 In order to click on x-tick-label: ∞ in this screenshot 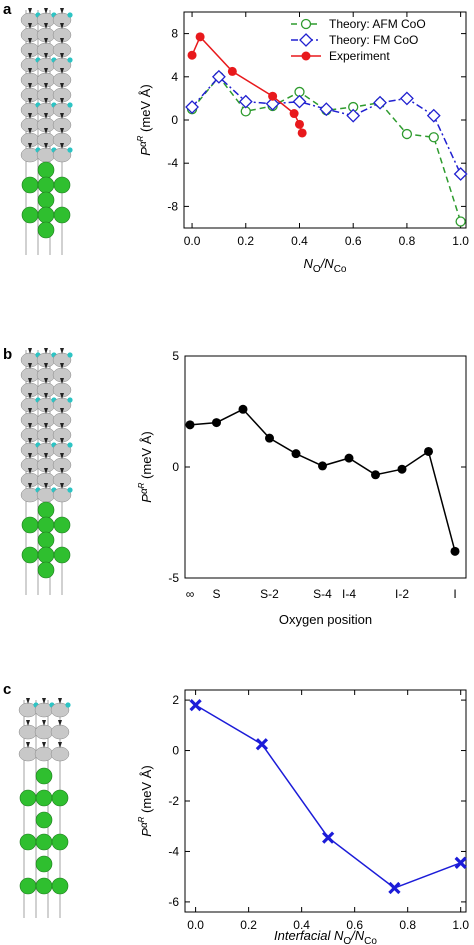, I will do `click(190, 594)`.